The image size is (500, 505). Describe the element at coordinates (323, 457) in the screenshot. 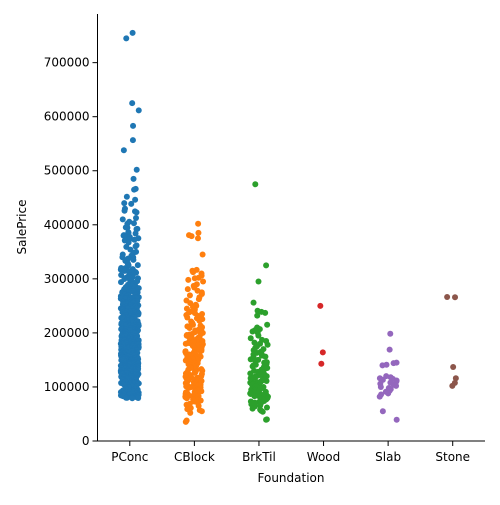

I see `x-tick-label-wood: Wood` at that location.